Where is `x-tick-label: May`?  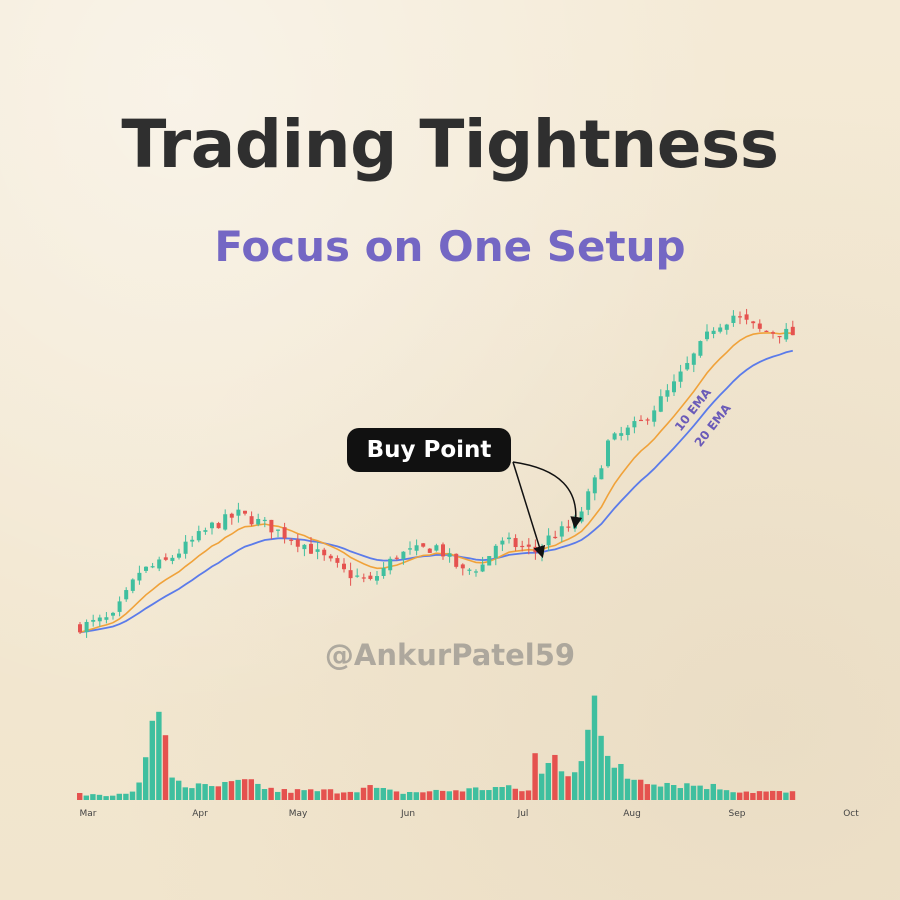 x-tick-label: May is located at coordinates (298, 814).